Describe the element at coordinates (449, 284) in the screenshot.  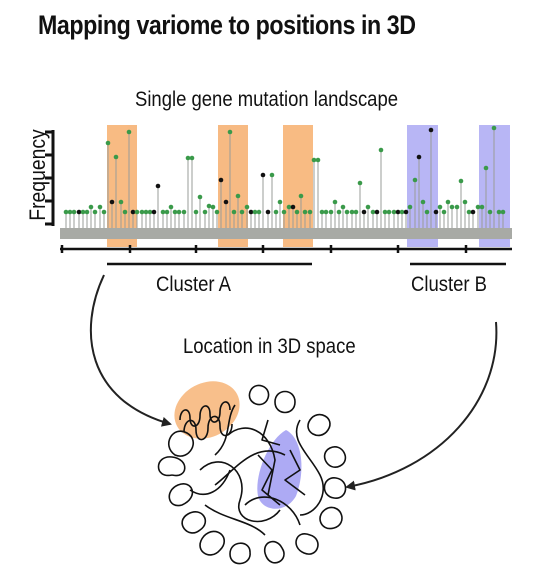
I see `cluster-b-label: Cluster B` at that location.